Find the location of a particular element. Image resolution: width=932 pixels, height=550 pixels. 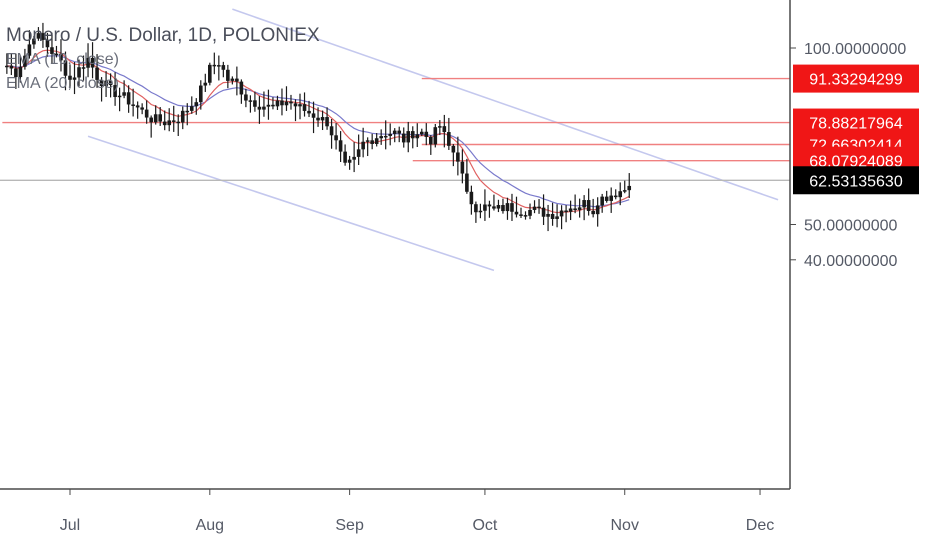

level-tag-0-label: 91.33294299 is located at coordinates (856, 80).